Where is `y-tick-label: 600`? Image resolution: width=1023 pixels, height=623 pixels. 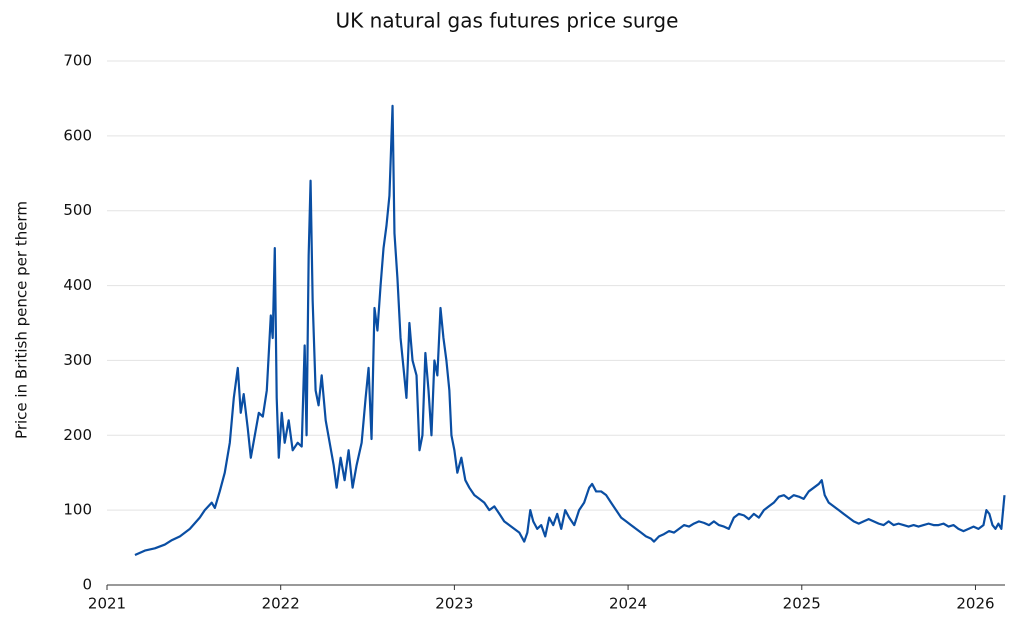 y-tick-label: 600 is located at coordinates (77, 135).